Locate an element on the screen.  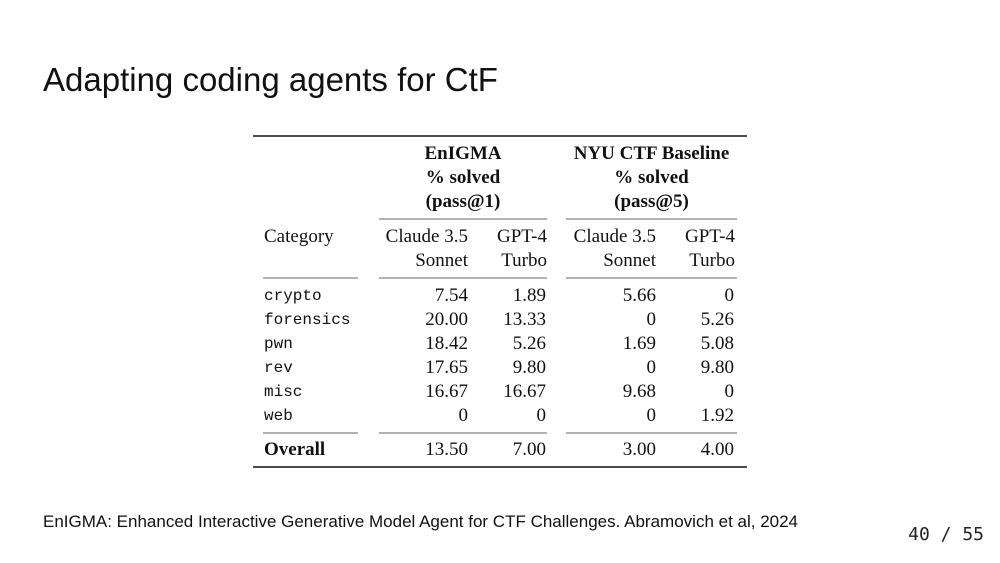
row-category-pwn: pwn is located at coordinates (278, 344).